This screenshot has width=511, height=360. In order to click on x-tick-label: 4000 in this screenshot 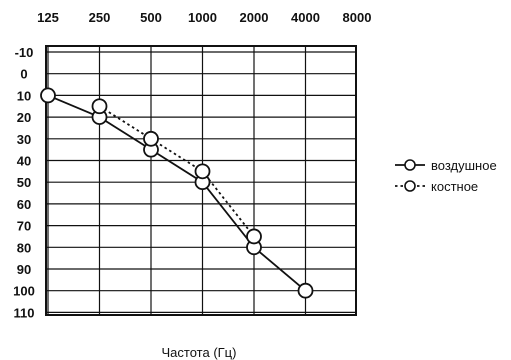, I will do `click(305, 17)`.